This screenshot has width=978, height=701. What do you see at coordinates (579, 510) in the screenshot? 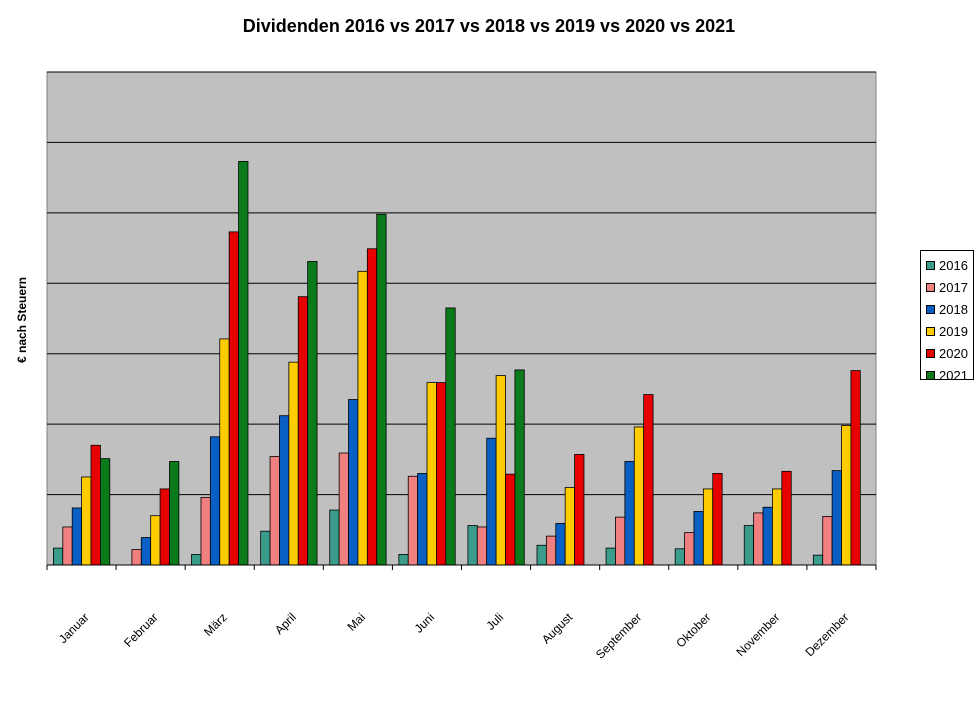
I see `bar-2020-august` at bounding box center [579, 510].